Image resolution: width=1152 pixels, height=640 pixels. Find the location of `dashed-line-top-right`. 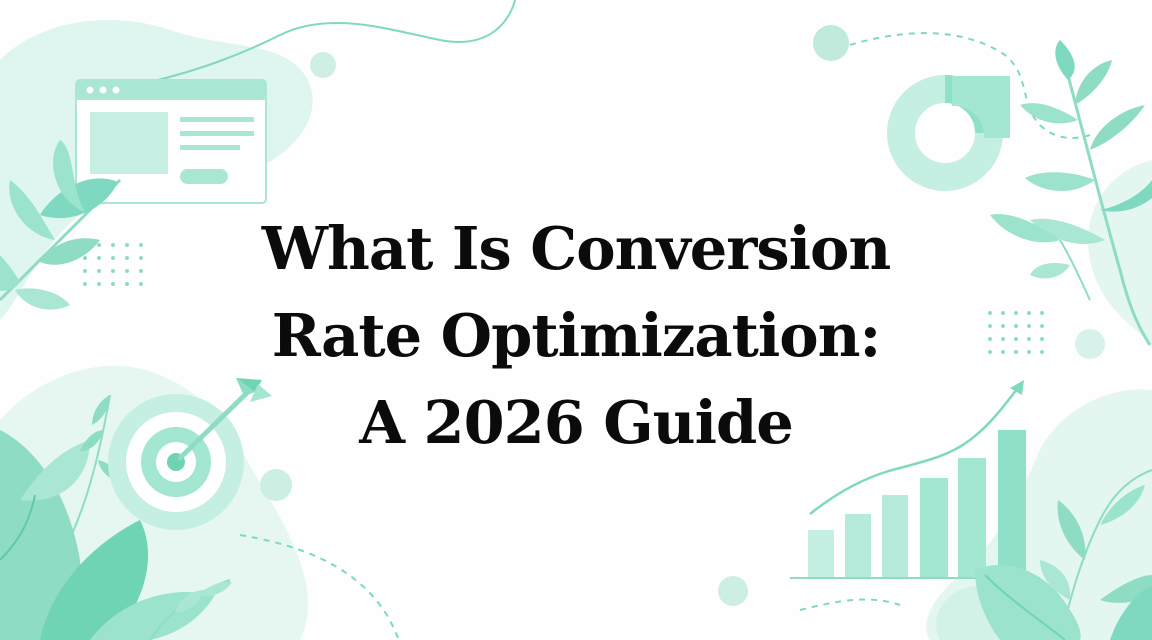

dashed-line-top-right is located at coordinates (970, 85).